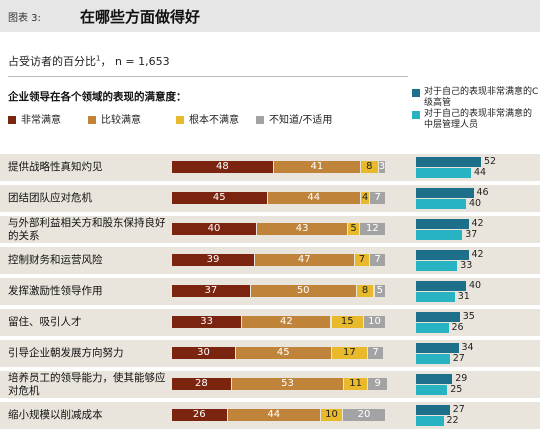  What do you see at coordinates (471, 234) in the screenshot?
I see `bar-value-label: 37` at bounding box center [471, 234].